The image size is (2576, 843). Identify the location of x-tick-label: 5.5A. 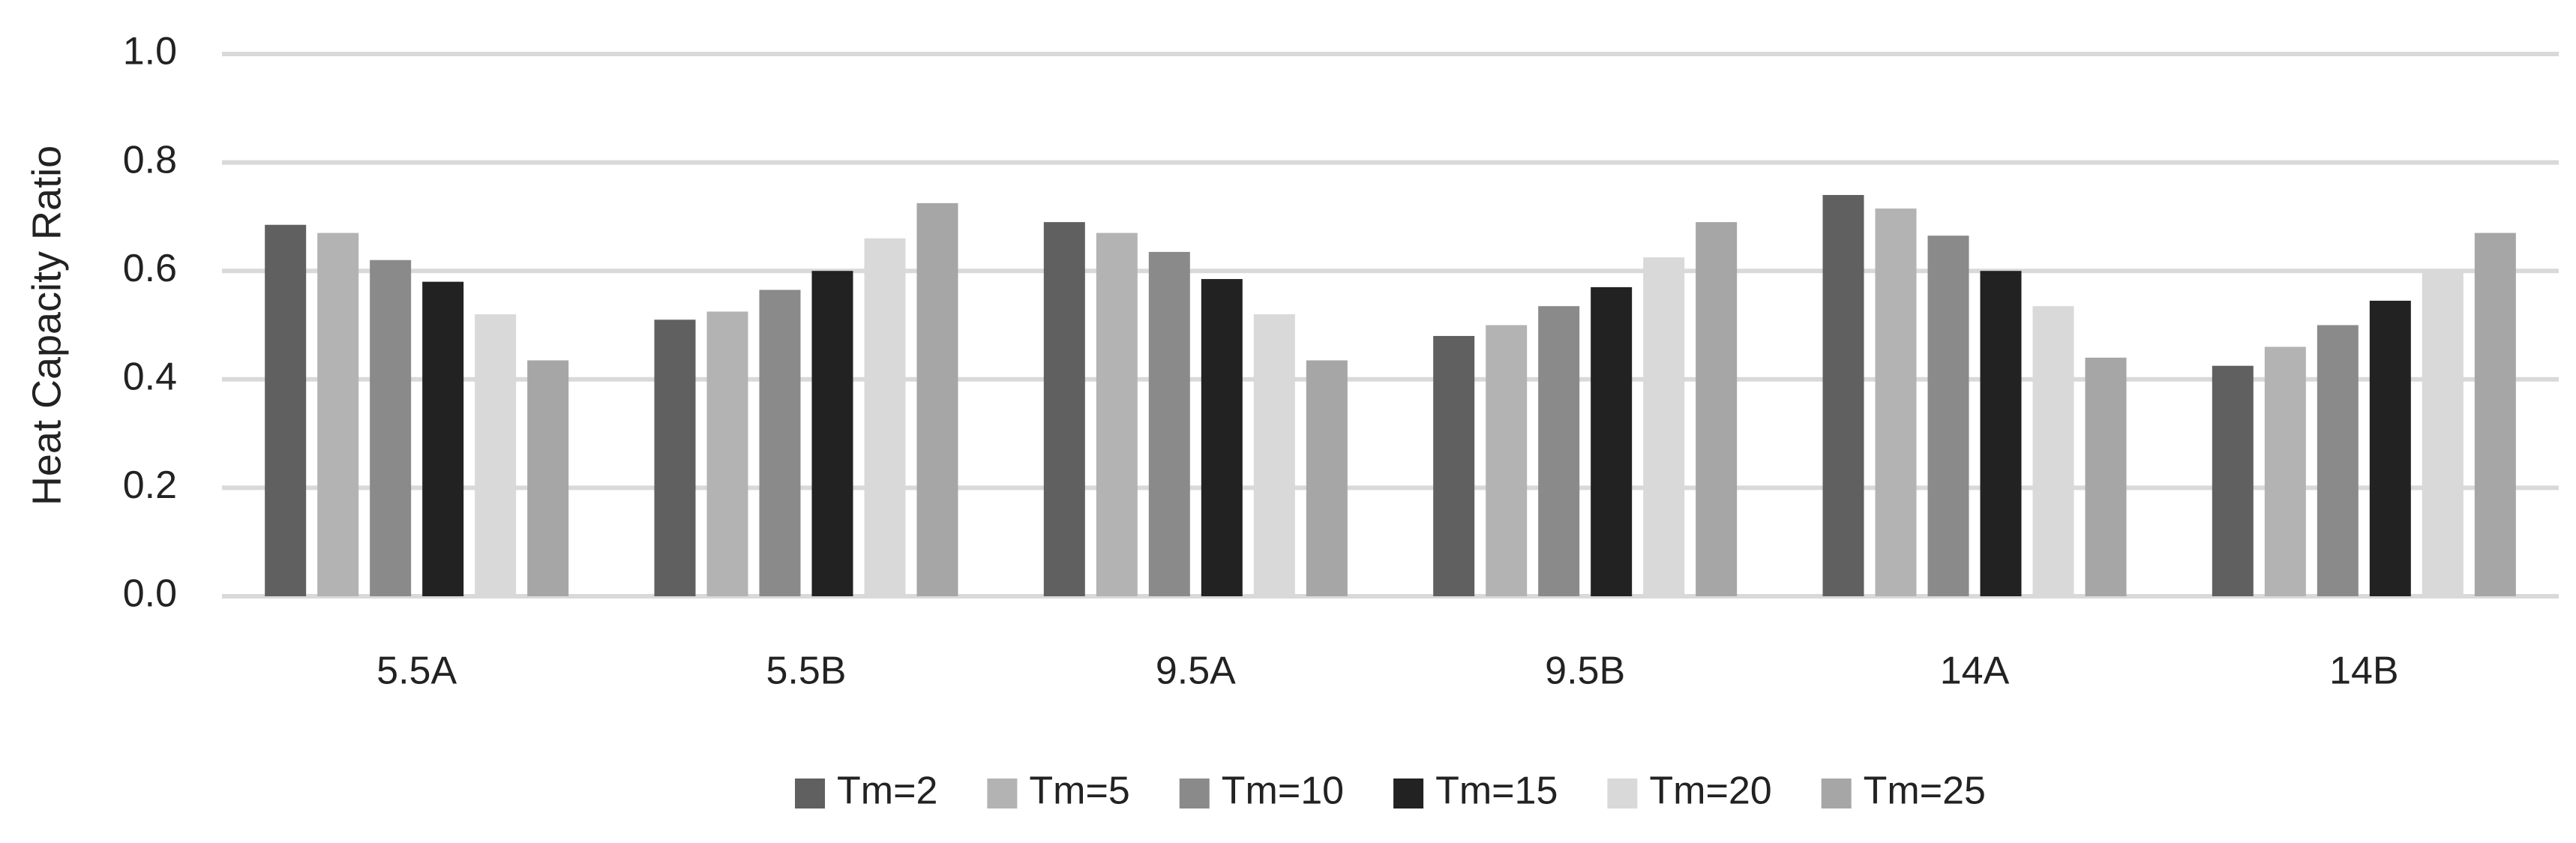
(417, 671).